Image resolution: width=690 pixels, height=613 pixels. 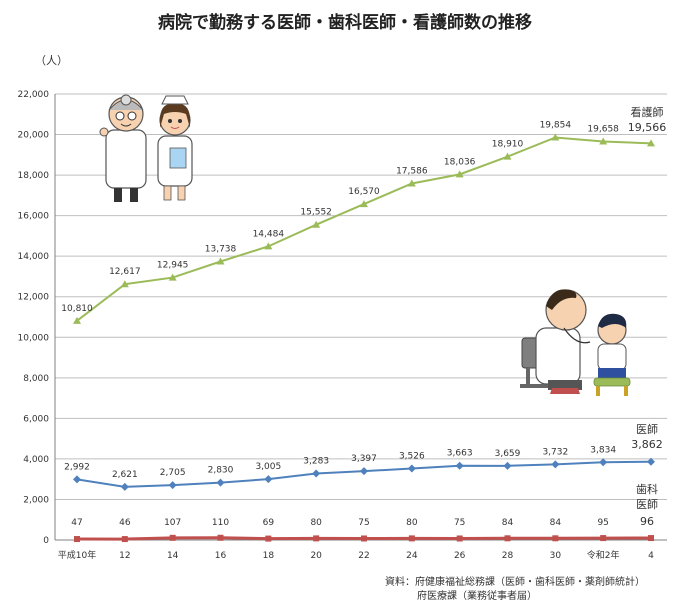 What do you see at coordinates (412, 556) in the screenshot?
I see `x-tick-label: 24` at bounding box center [412, 556].